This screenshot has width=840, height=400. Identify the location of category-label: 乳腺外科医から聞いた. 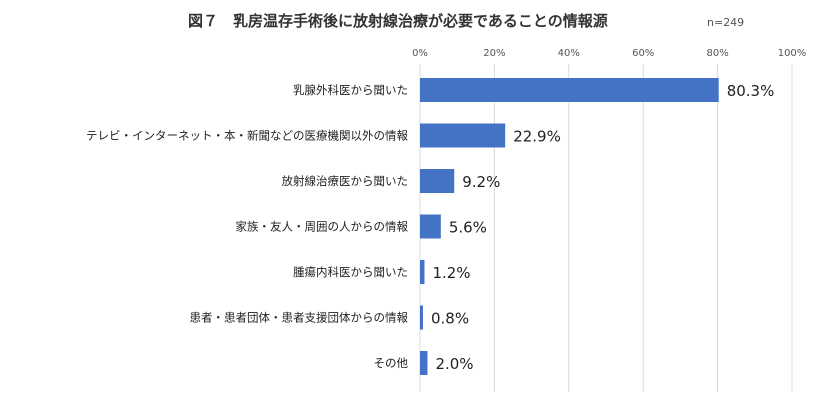
(350, 90).